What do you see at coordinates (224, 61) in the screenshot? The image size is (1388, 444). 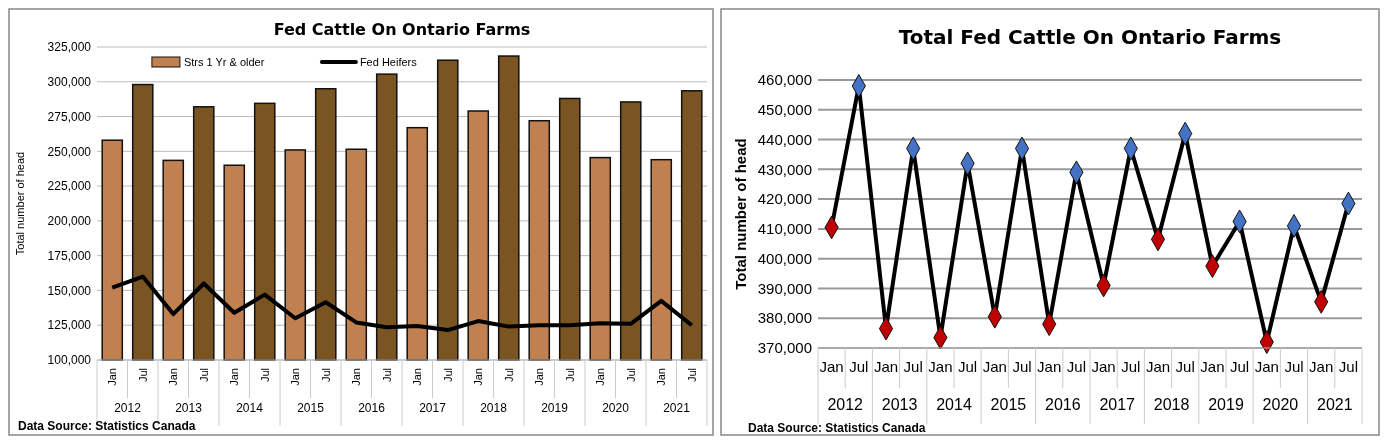 I see `legend-label: Strs 1 Yr & older` at bounding box center [224, 61].